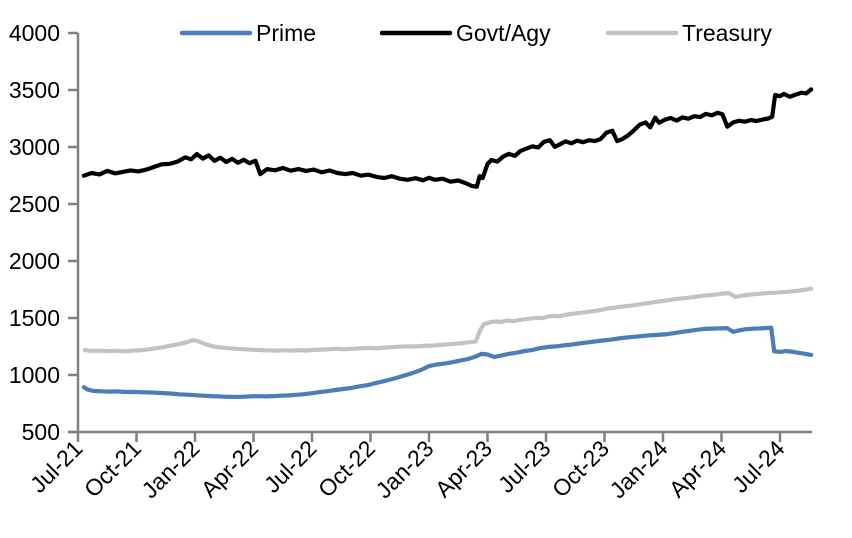  What do you see at coordinates (524, 466) in the screenshot?
I see `x-tick-label: Jul-23` at bounding box center [524, 466].